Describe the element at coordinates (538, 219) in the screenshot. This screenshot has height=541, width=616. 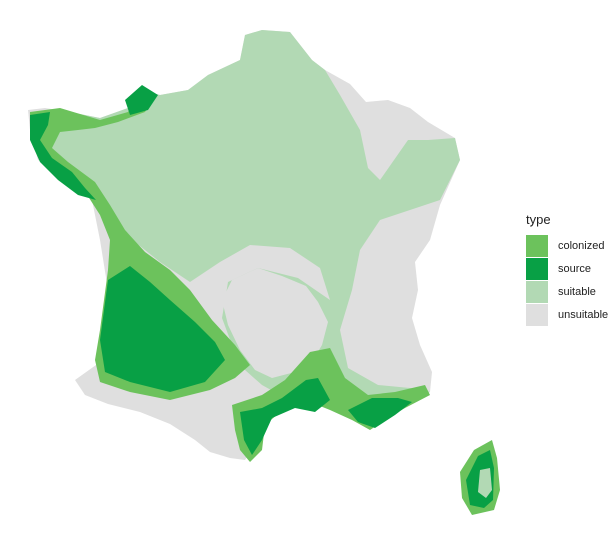
I see `legend-title: type` at that location.